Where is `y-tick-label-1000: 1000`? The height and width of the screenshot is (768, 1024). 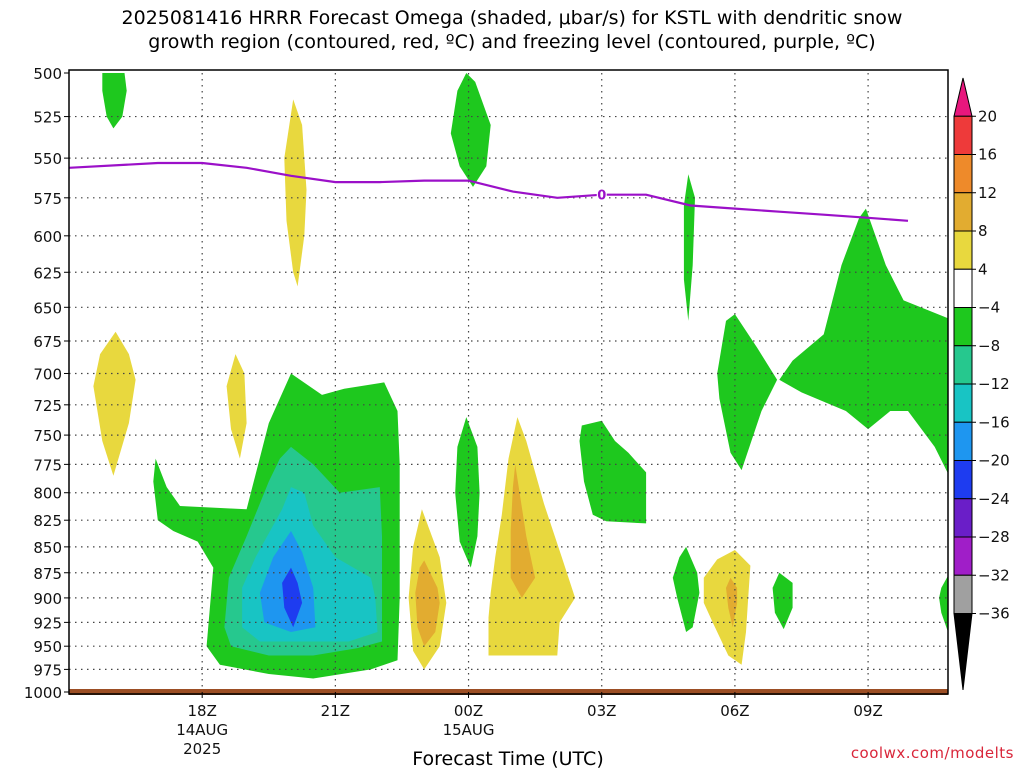 y-tick-label-1000: 1000 is located at coordinates (43, 693).